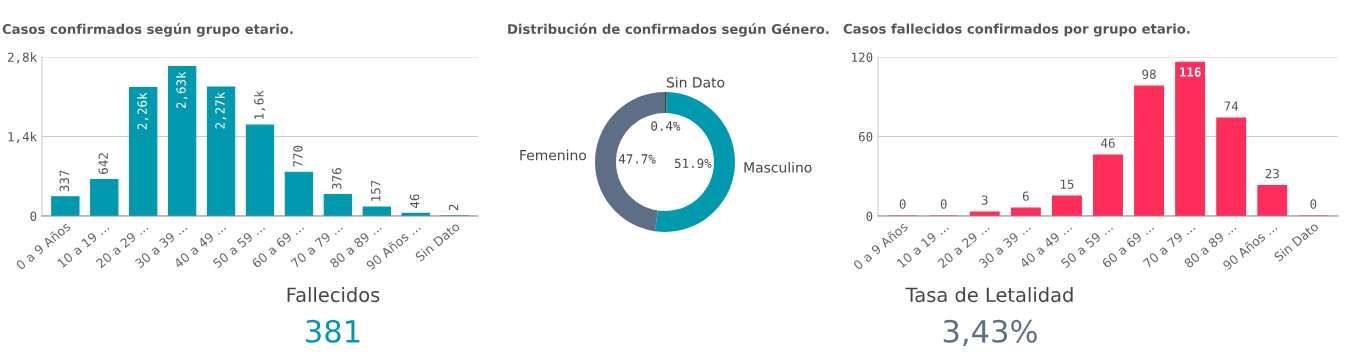 This screenshot has height=364, width=1345. Describe the element at coordinates (666, 126) in the screenshot. I see `data-label: 0.4%` at that location.